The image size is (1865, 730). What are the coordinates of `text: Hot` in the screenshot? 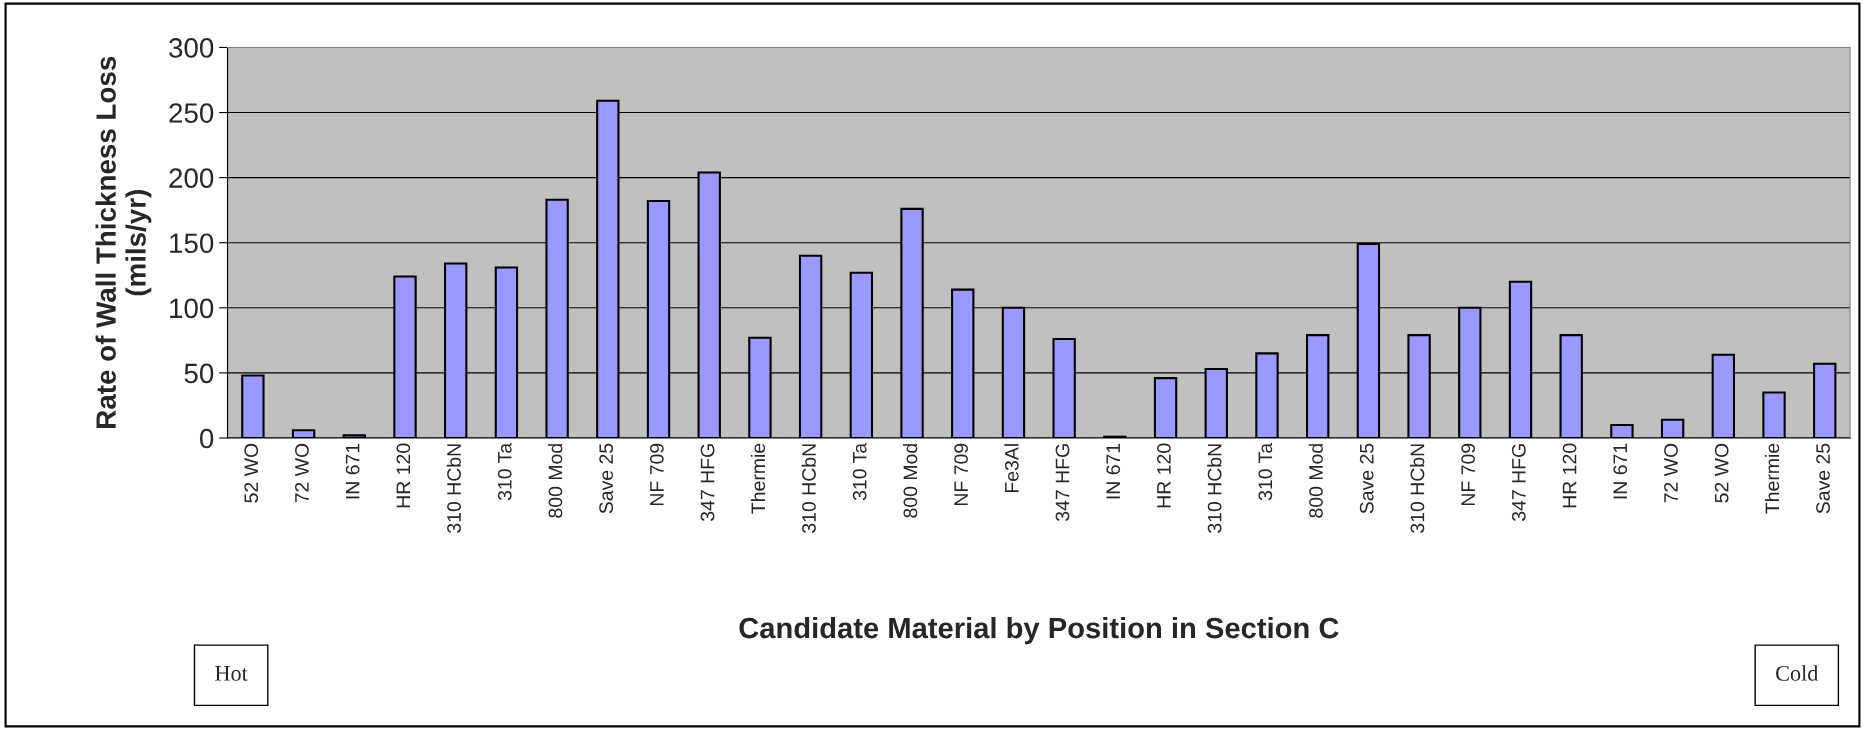 It's located at (231, 673).